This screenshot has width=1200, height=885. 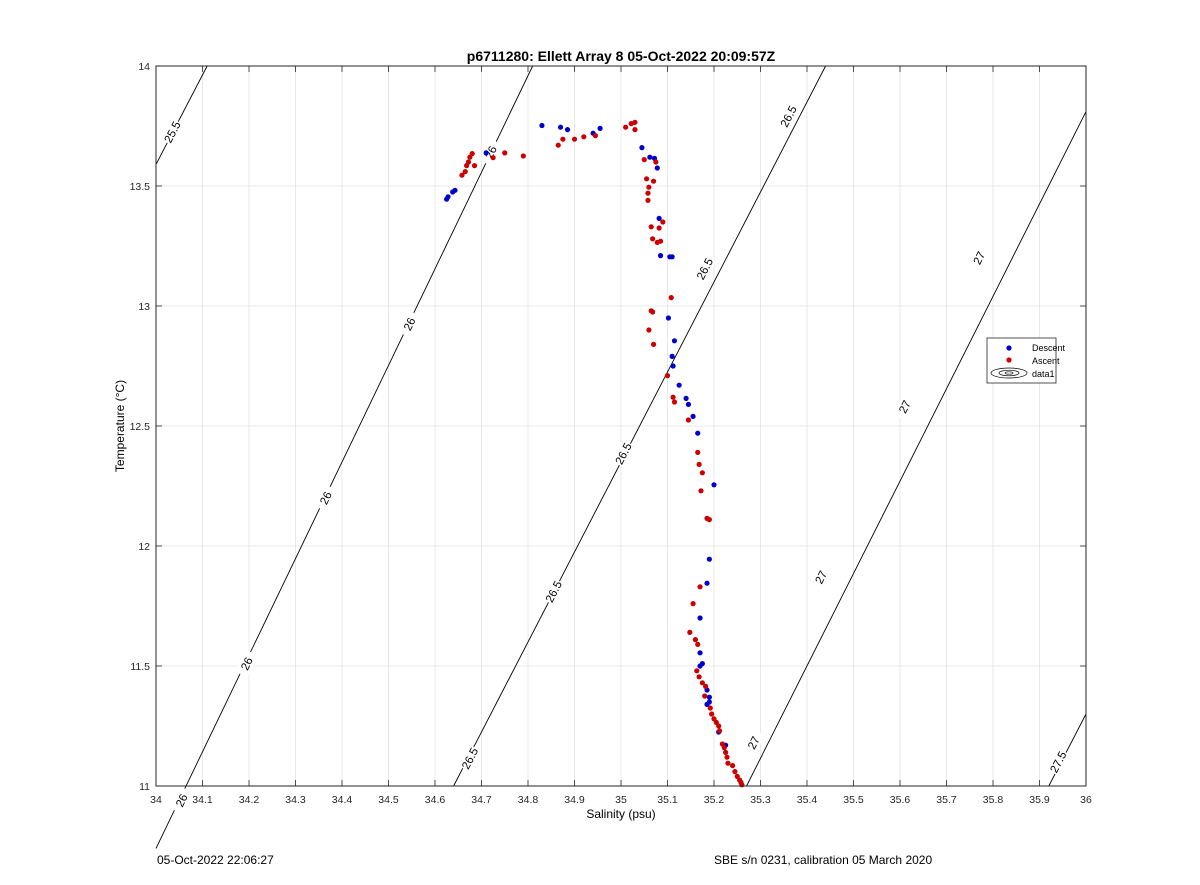 I want to click on y-tick-label: 12.5, so click(x=140, y=427).